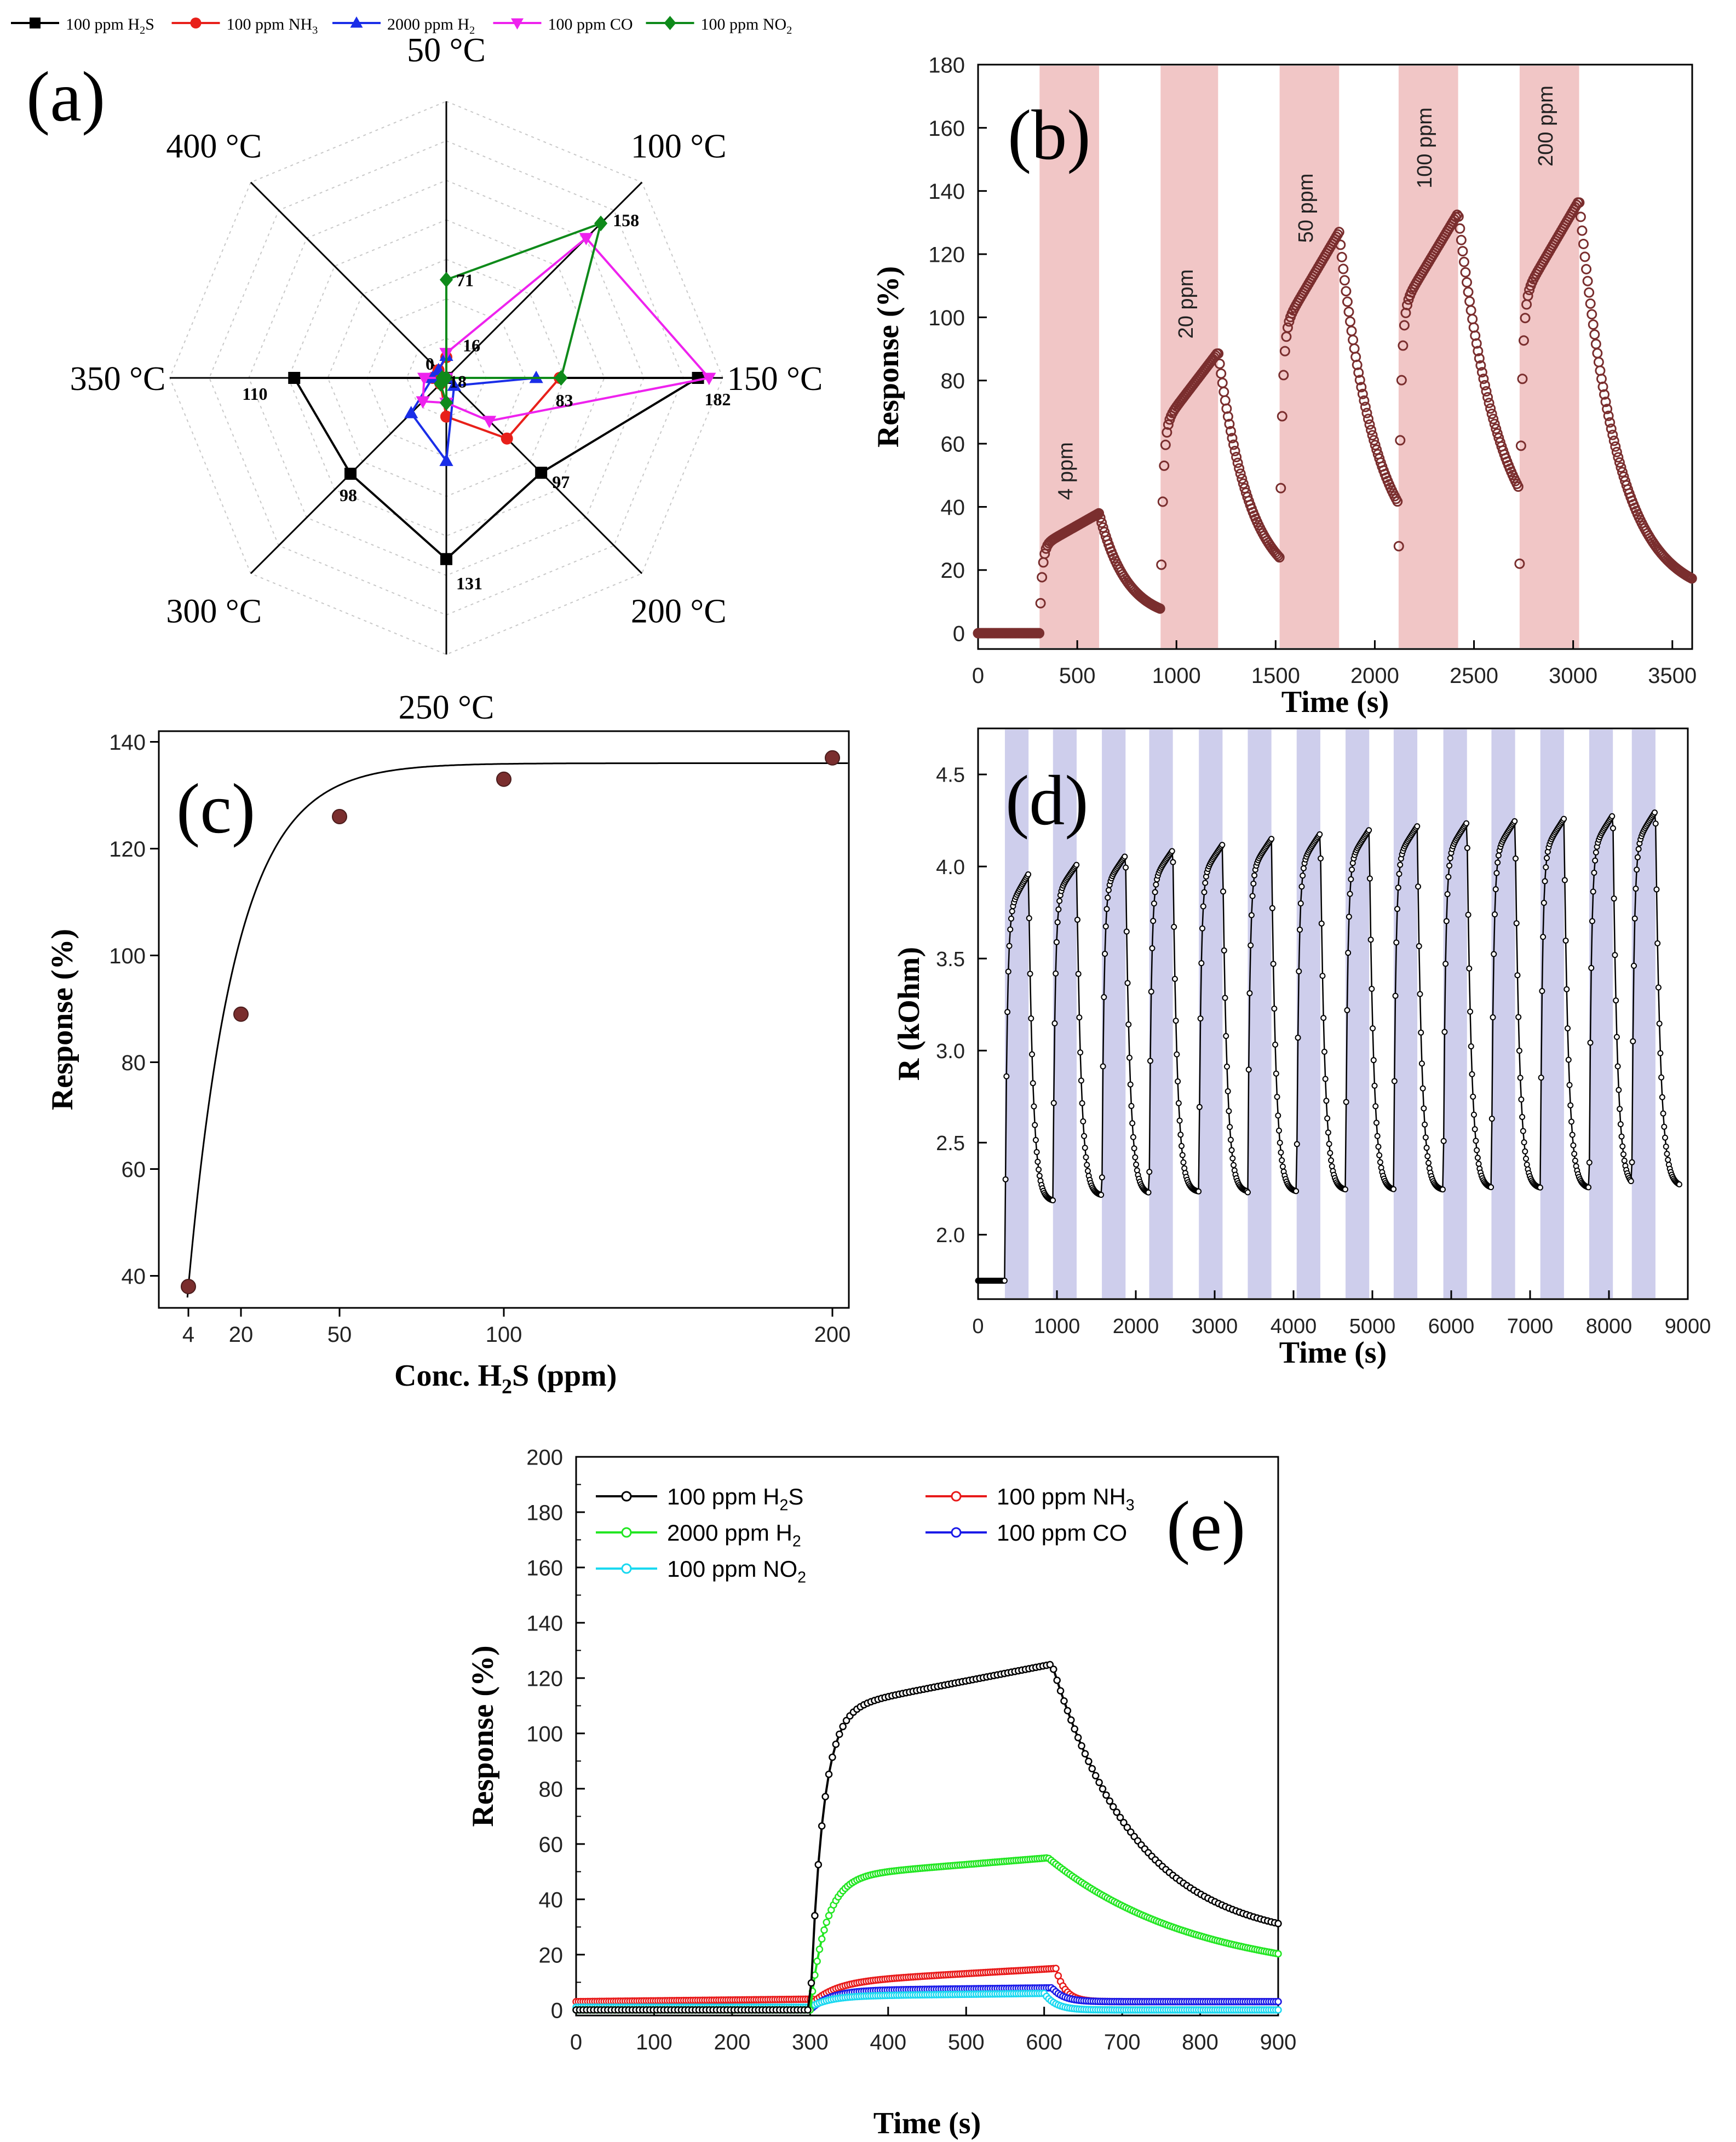 The image size is (1736, 2142). Describe the element at coordinates (544, 1734) in the screenshot. I see `y-tick-label: 100` at that location.